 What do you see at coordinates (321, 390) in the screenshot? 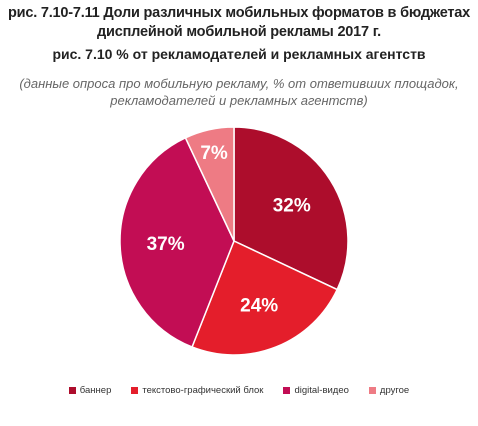
I see `legend-label: digital-видео` at bounding box center [321, 390].